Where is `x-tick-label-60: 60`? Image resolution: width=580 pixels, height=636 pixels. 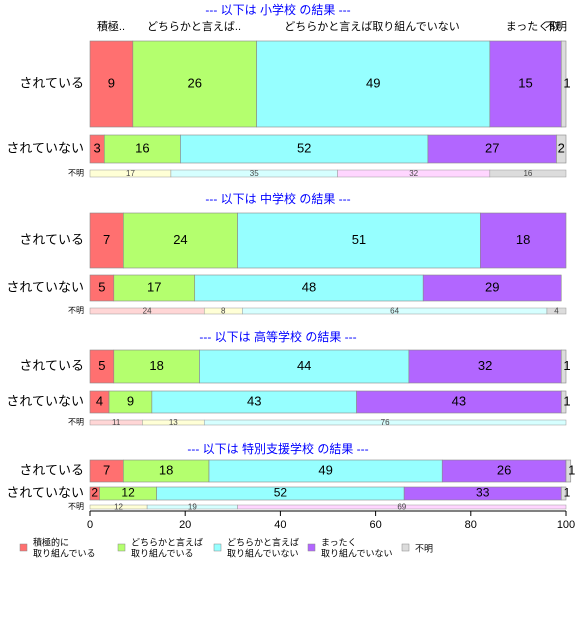
x-tick-label-60: 60 is located at coordinates (375, 525).